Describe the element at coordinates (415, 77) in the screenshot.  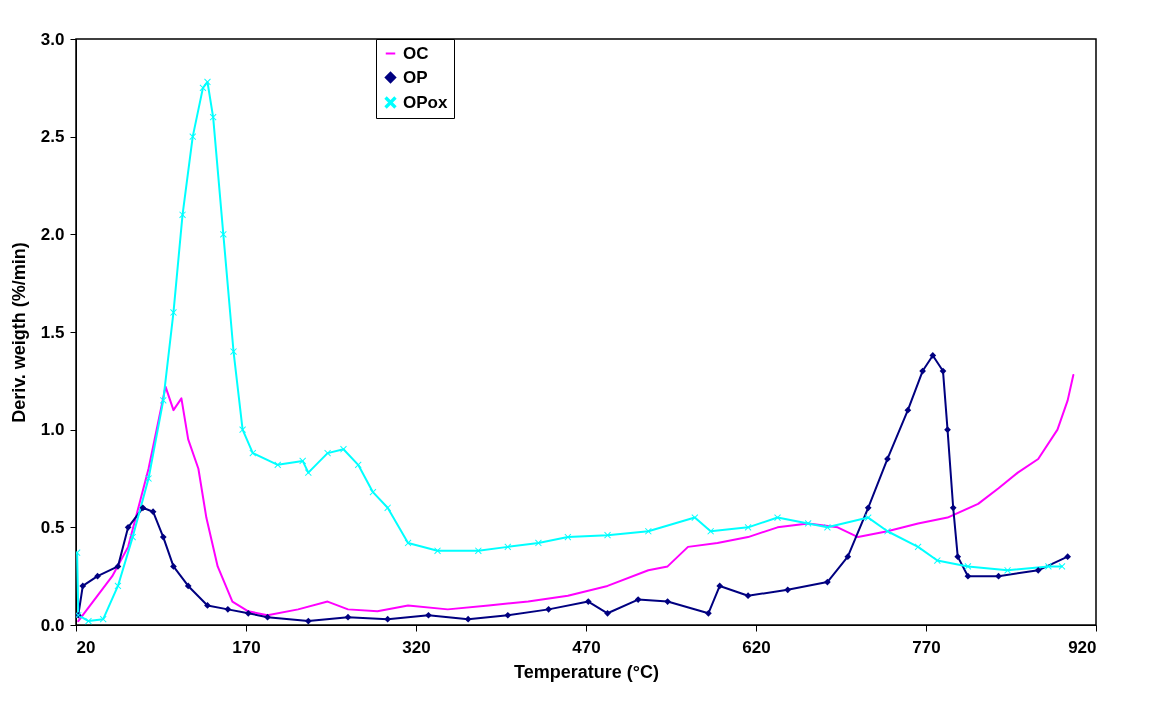
I see `legend-label: OP` at that location.